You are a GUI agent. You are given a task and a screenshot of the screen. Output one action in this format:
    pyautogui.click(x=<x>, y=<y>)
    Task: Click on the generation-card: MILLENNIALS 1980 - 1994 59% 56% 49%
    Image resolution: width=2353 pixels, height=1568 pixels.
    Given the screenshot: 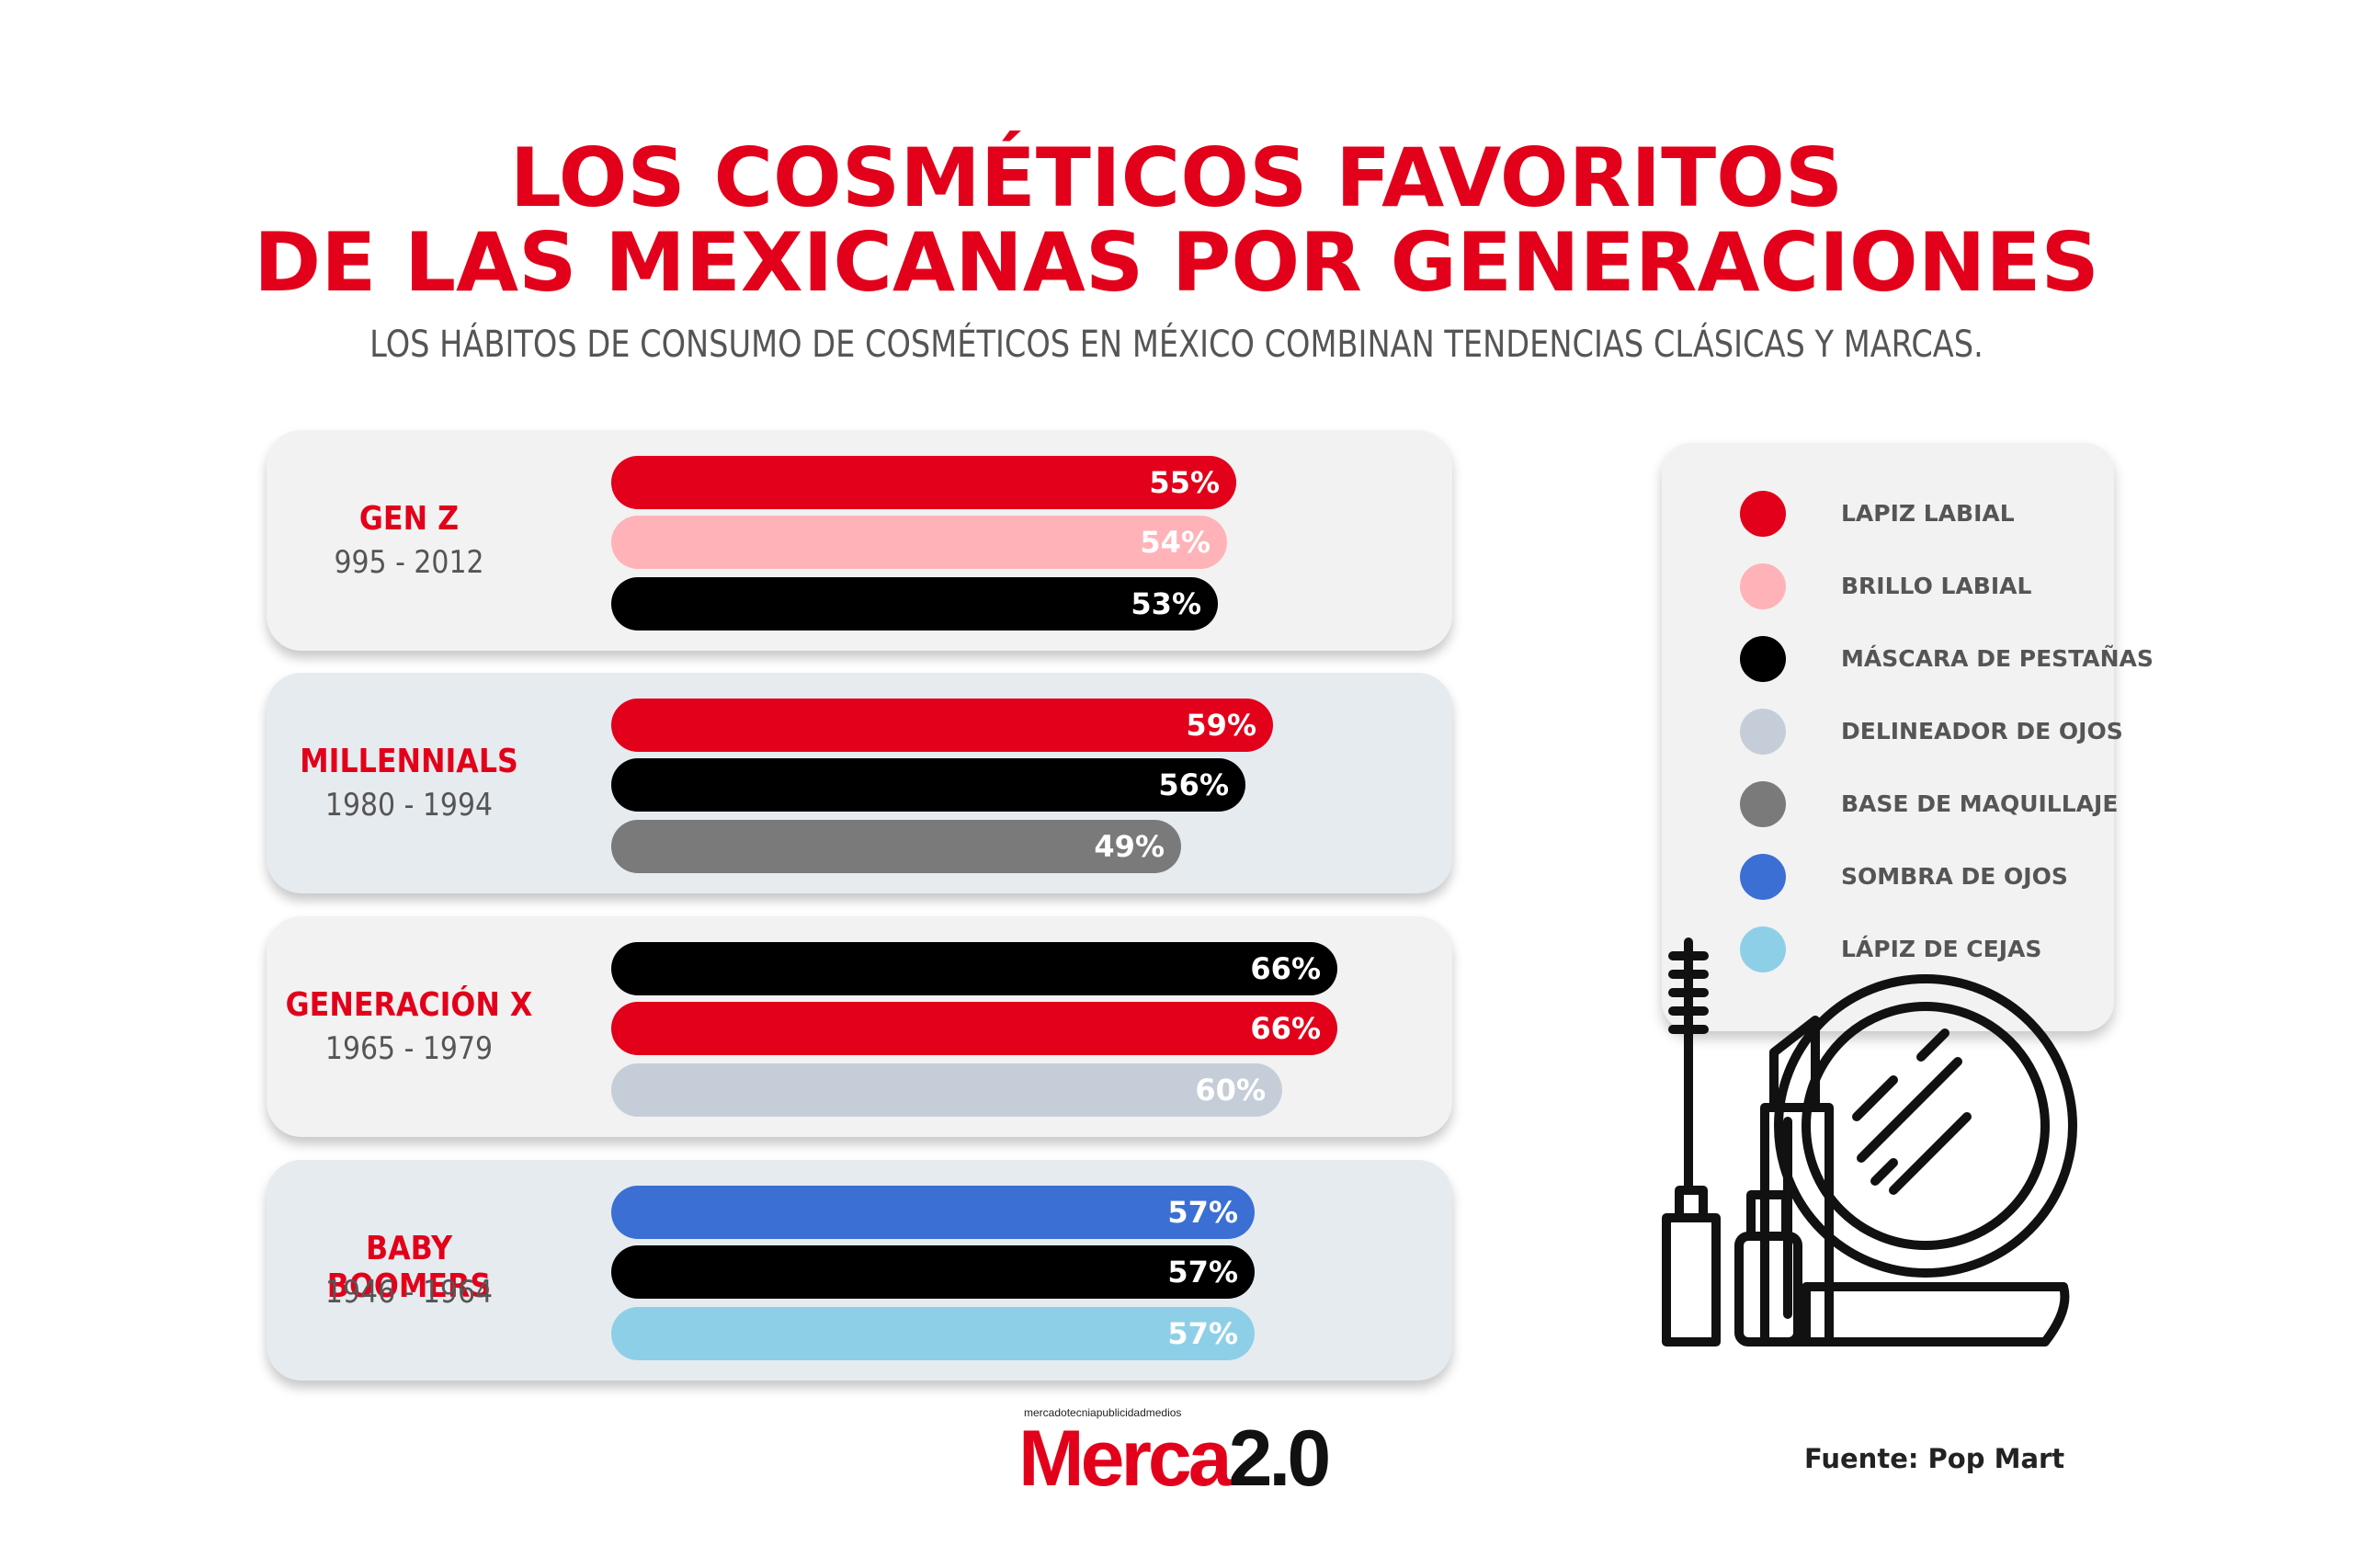 What is the action you would take?
    pyautogui.click(x=859, y=783)
    